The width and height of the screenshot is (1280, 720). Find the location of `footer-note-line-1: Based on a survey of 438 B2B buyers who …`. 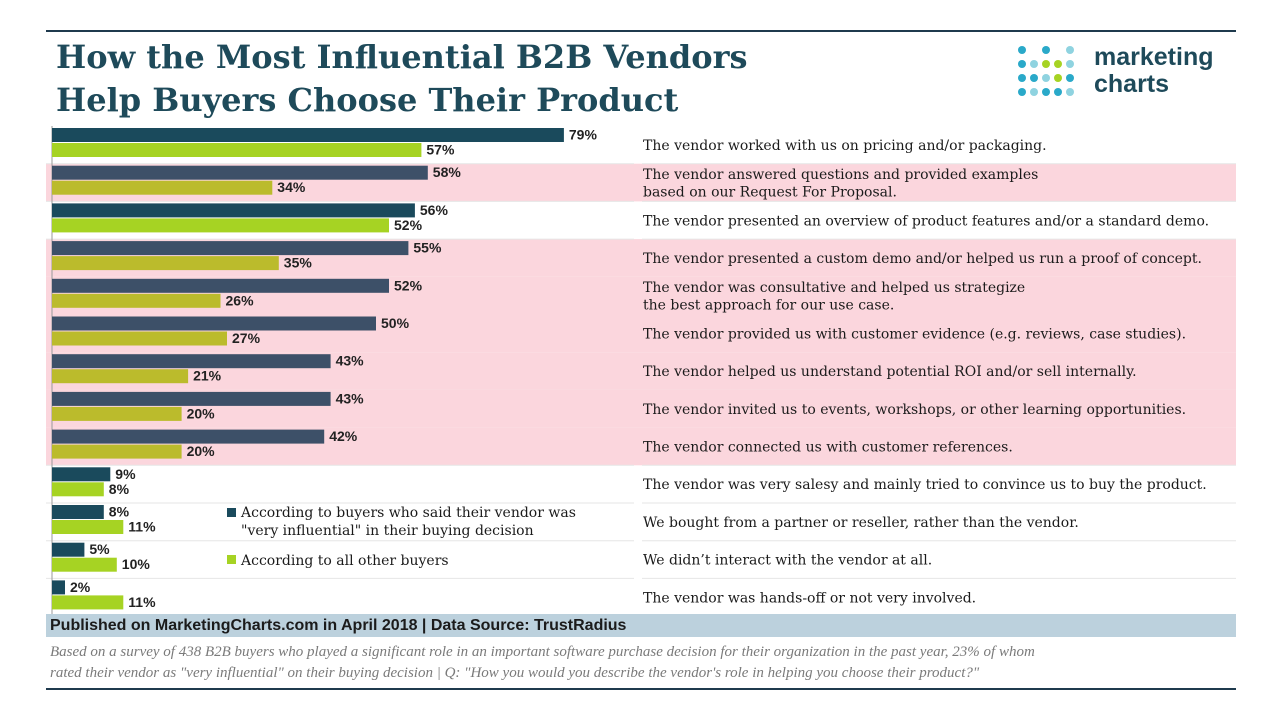

footer-note-line-1: Based on a survey of 438 B2B buyers who … is located at coordinates (542, 652).